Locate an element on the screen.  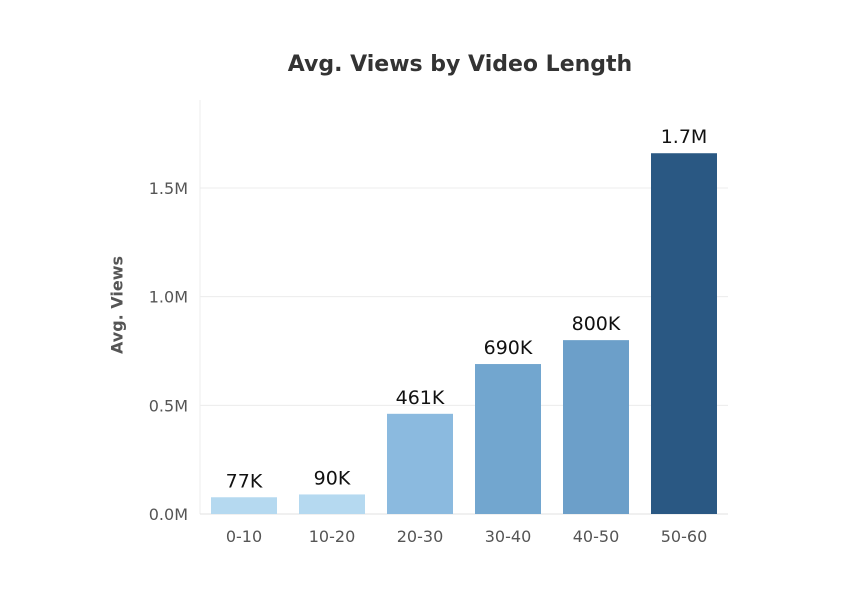
x-tick-label: 10-20 is located at coordinates (332, 536).